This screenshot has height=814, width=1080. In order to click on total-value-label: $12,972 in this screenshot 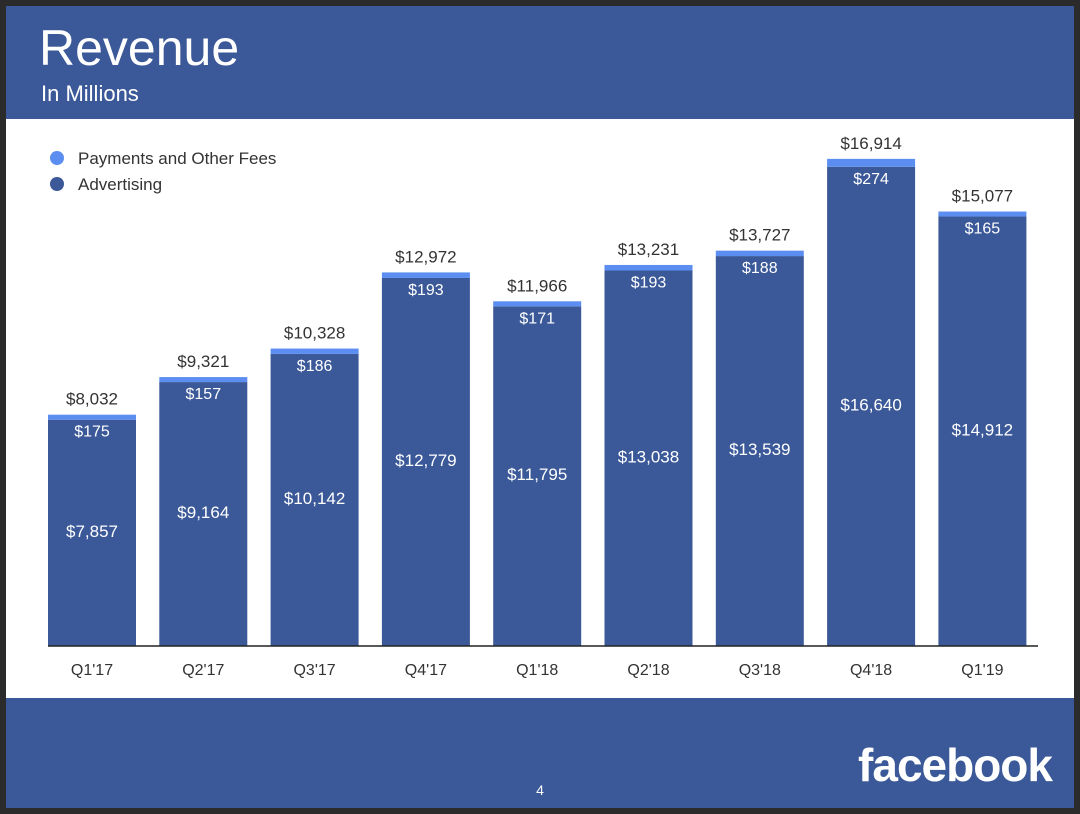, I will do `click(425, 256)`.